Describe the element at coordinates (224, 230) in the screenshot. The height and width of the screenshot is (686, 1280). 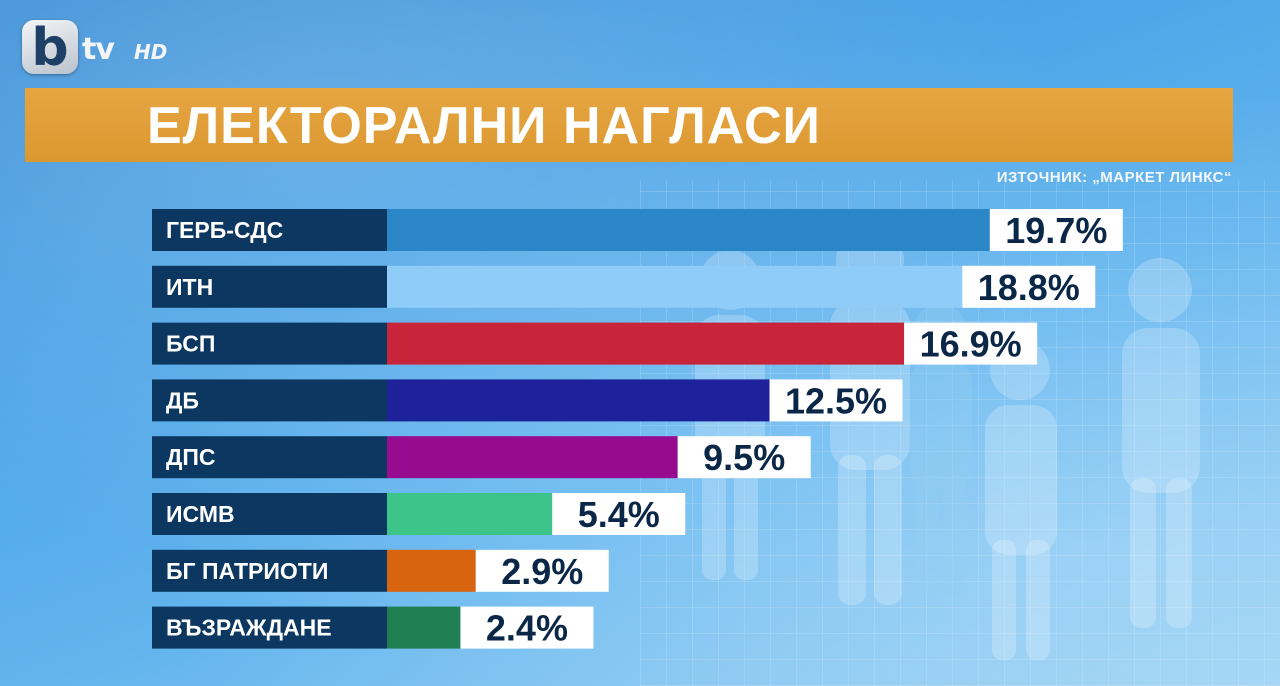
I see `category-label: ГЕРБ-СДС` at that location.